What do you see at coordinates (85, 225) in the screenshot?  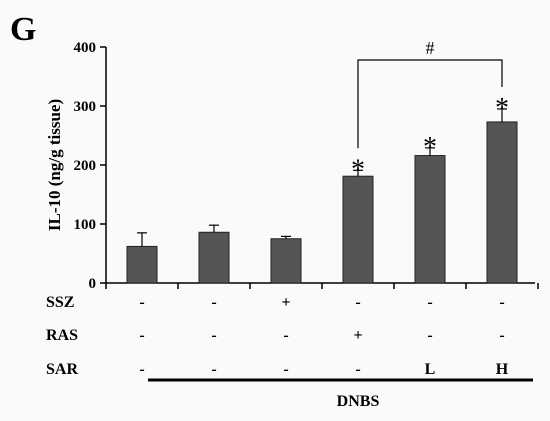 I see `y-tick-label: 100` at bounding box center [85, 225].